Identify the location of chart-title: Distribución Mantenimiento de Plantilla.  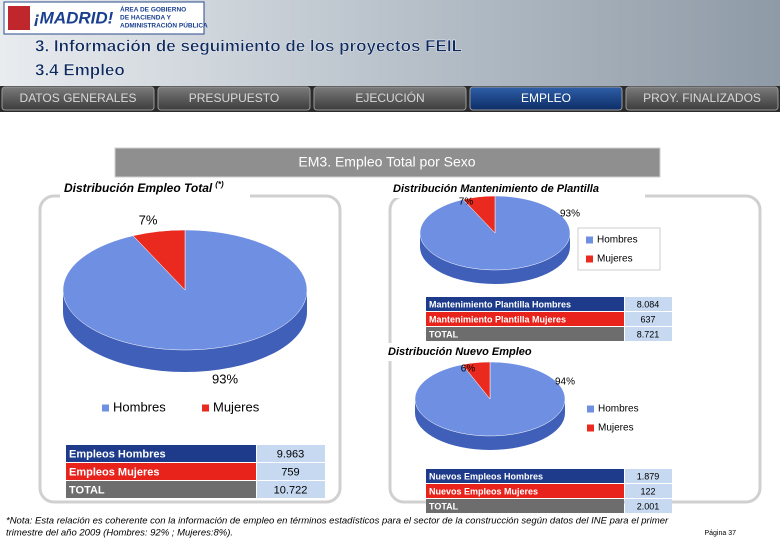
(496, 189).